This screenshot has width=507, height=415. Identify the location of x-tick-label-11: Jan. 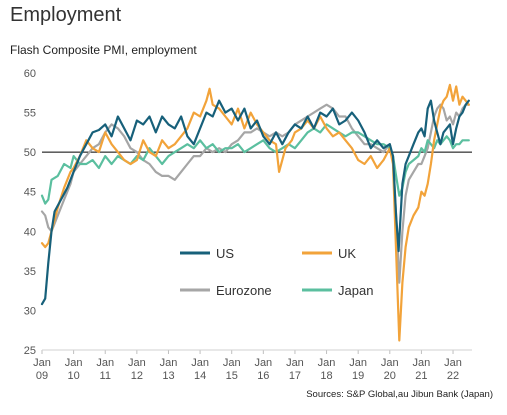
(105, 363).